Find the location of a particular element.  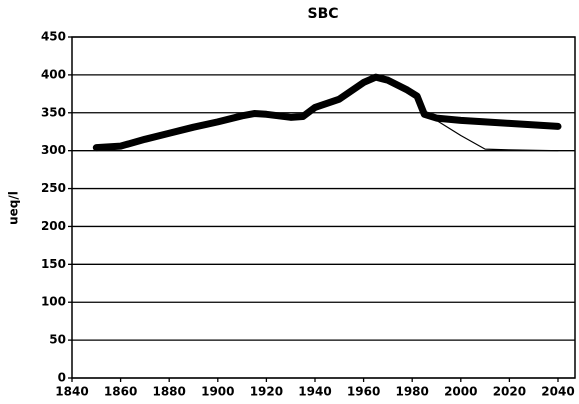

y-tick-label: 50 is located at coordinates (57, 340).